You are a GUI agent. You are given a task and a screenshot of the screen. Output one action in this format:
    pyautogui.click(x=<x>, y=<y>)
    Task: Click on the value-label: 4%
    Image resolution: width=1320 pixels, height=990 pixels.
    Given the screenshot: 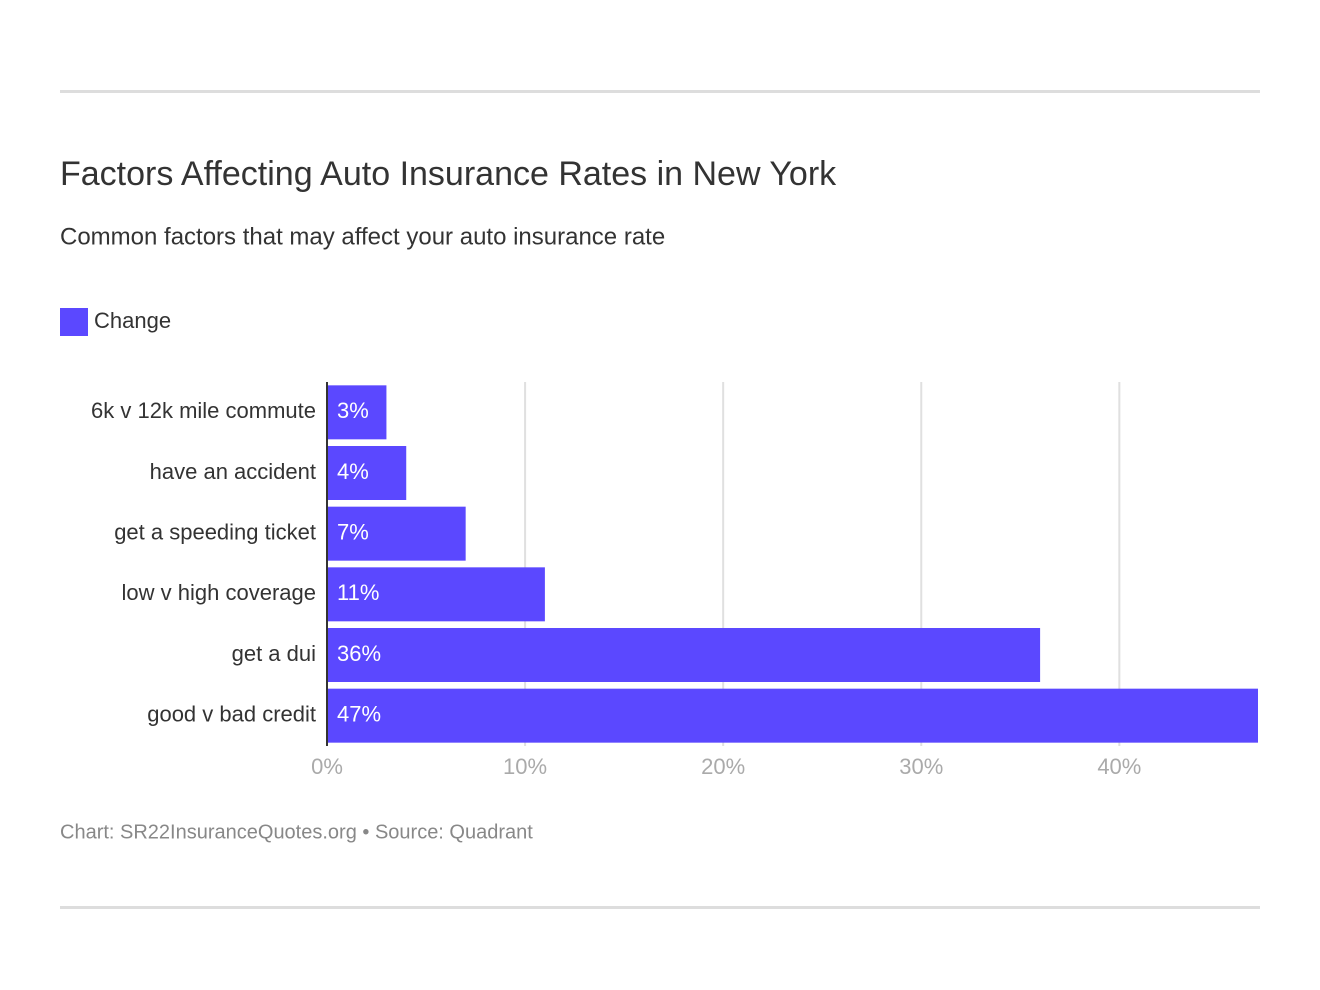 What is the action you would take?
    pyautogui.click(x=353, y=471)
    